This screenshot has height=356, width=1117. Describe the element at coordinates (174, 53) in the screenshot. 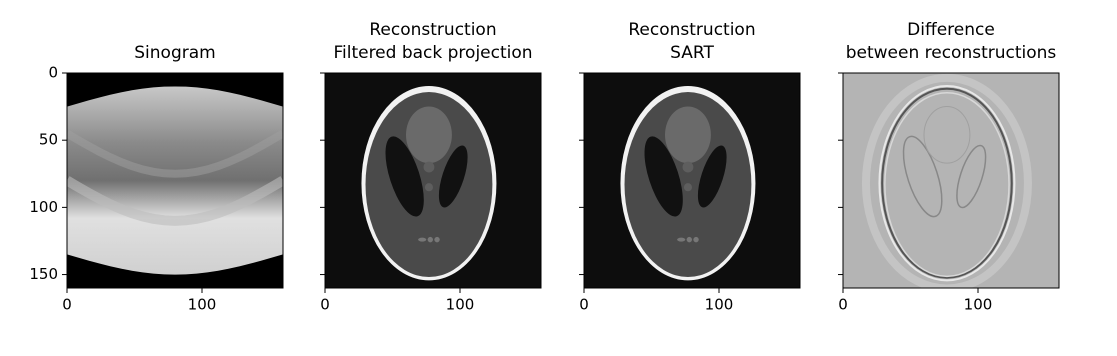

I see `panel-title: Sinogram` at that location.